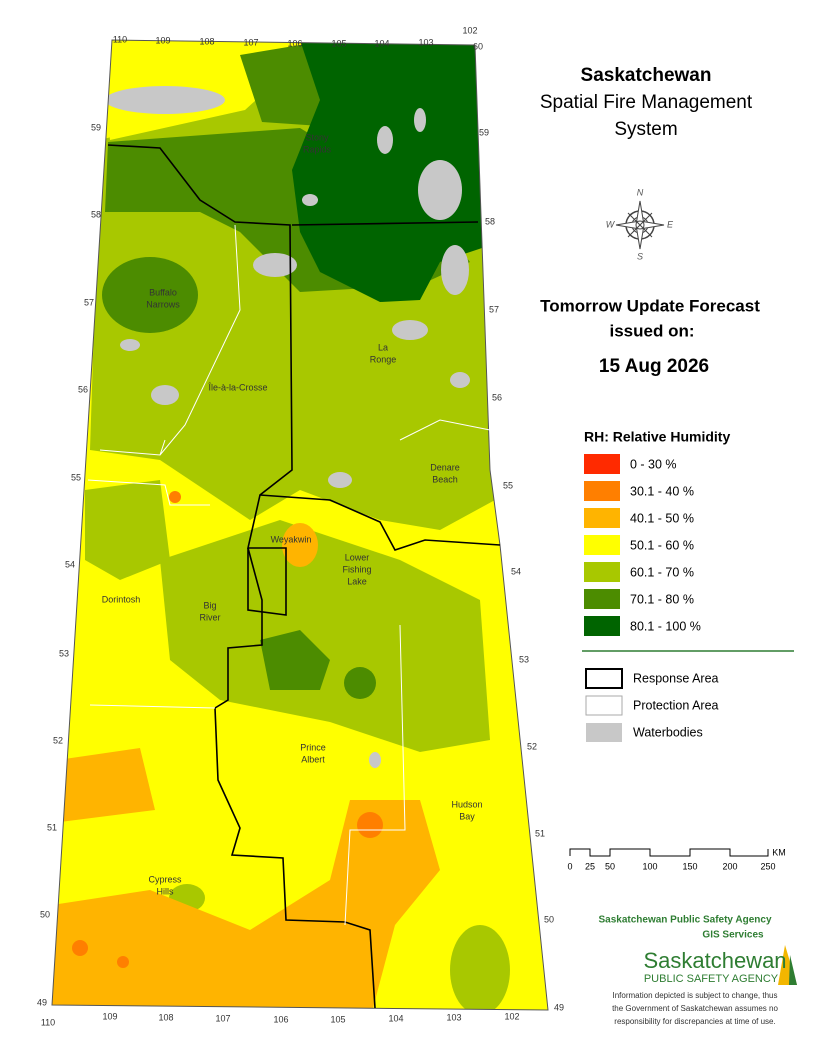 The image size is (816, 1056). Describe the element at coordinates (337, 1019) in the screenshot. I see `graticule-label: 105` at that location.